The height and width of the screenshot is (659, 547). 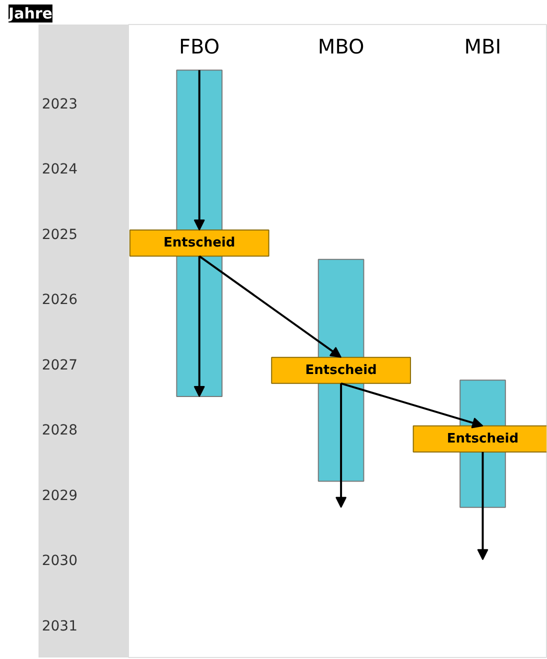 What do you see at coordinates (60, 365) in the screenshot?
I see `y-tick-label: 2027` at bounding box center [60, 365].